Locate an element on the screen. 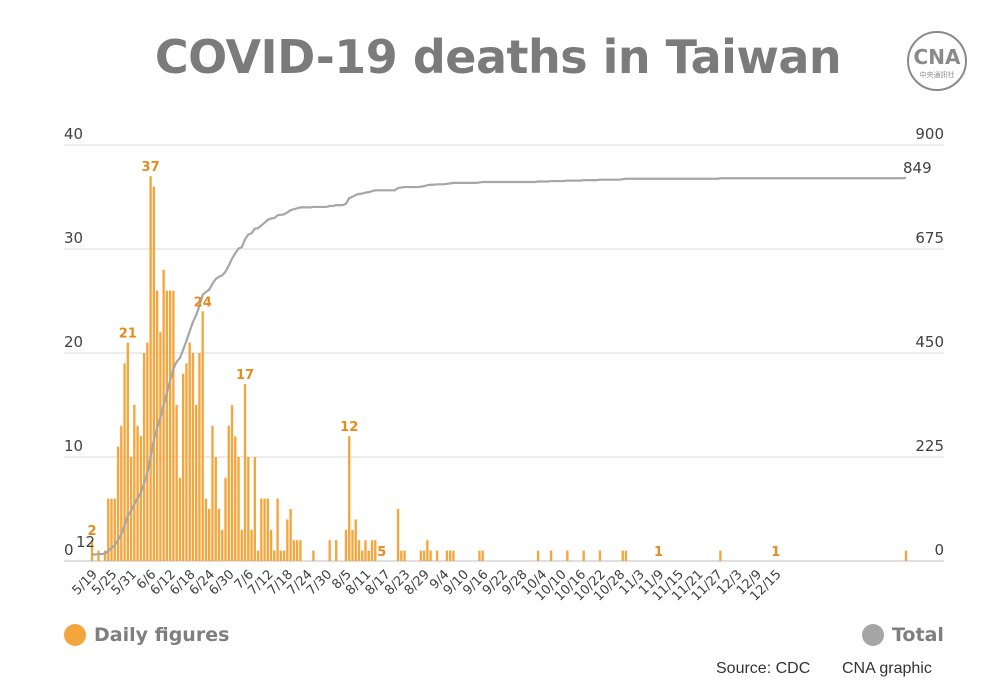  legend-daily-swatch is located at coordinates (75, 635).